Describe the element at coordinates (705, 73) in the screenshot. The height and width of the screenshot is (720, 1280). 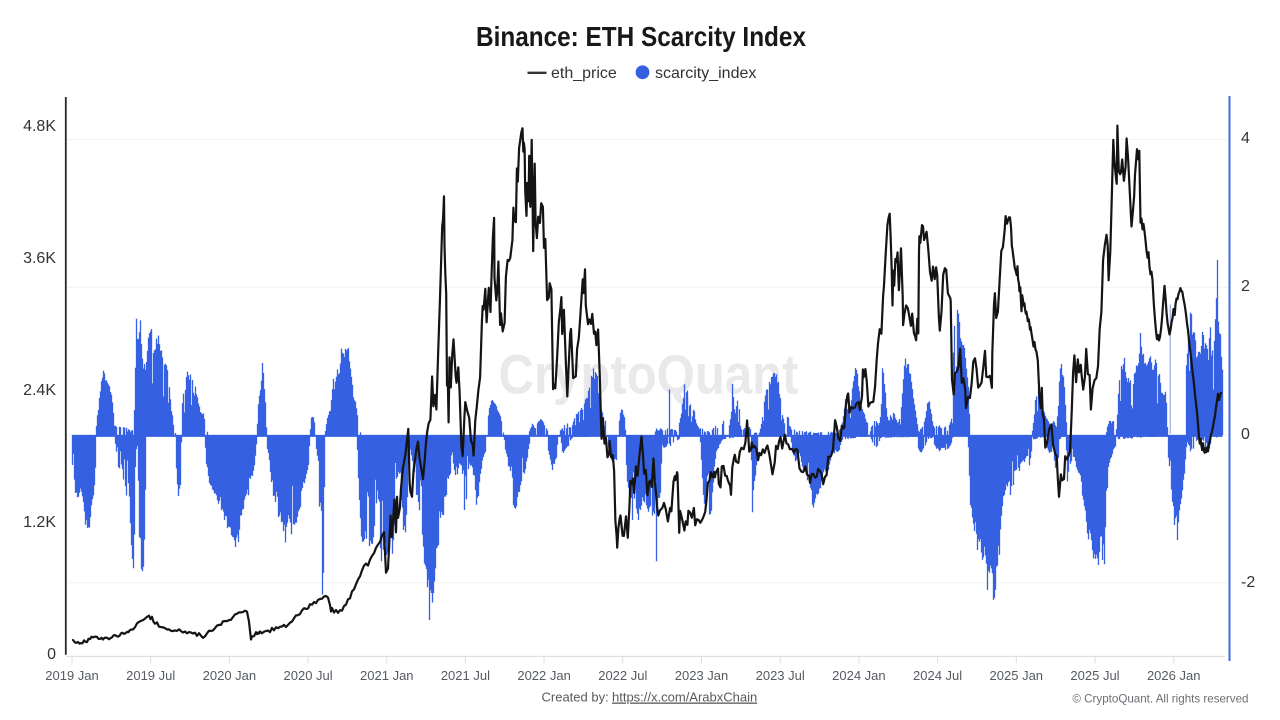
I see `svg-text: scarcity_index` at that location.